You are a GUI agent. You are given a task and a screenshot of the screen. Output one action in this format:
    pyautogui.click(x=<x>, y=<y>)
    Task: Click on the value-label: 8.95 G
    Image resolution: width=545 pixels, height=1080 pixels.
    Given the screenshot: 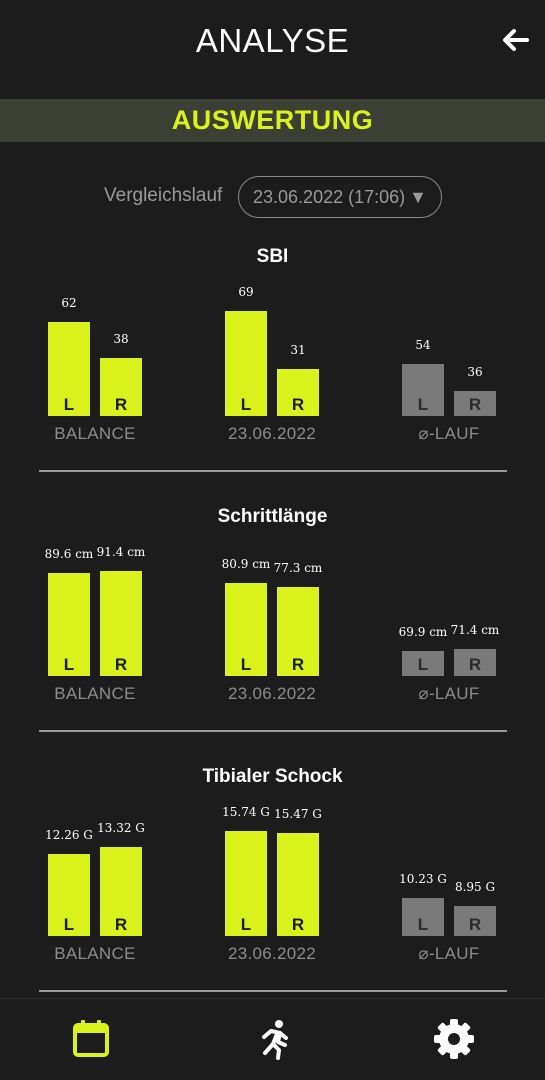 What is the action you would take?
    pyautogui.click(x=475, y=887)
    